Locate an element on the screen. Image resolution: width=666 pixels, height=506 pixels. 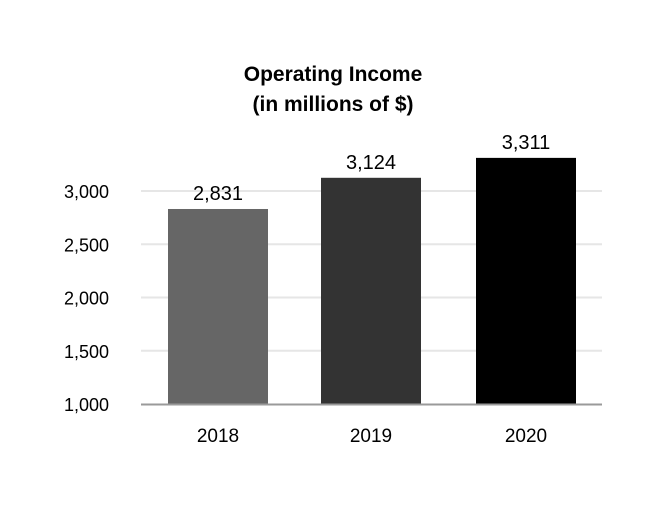
y-tick-label: 1,000 is located at coordinates (86, 405).